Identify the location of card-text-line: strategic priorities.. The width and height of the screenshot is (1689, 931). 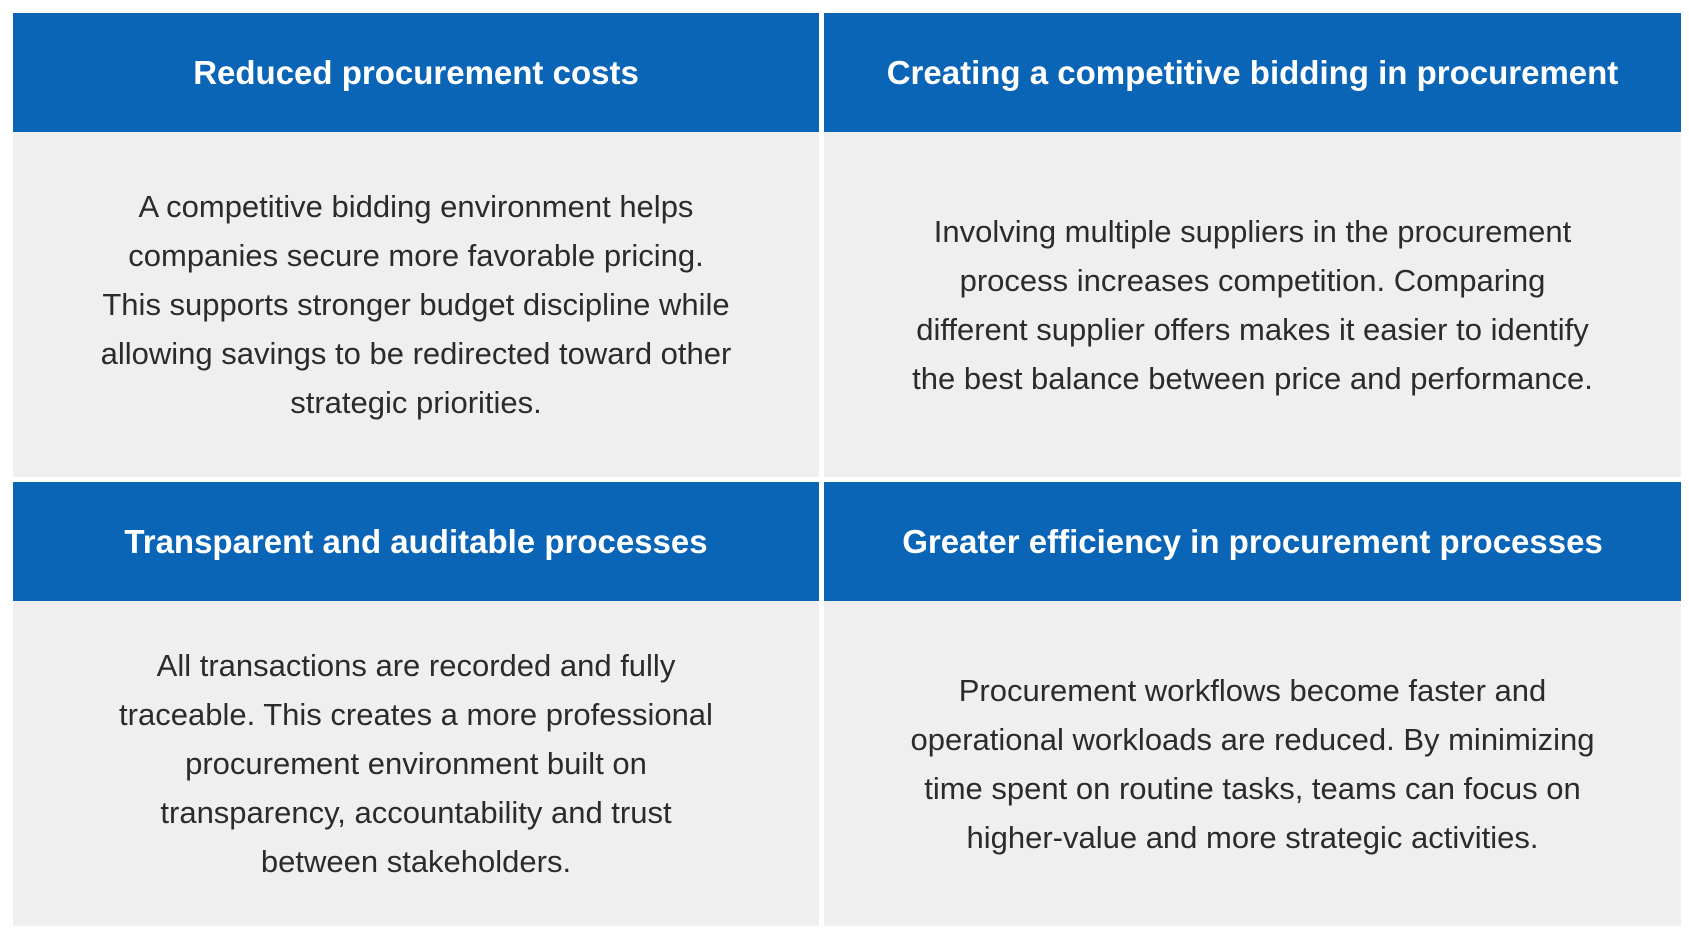
(416, 402).